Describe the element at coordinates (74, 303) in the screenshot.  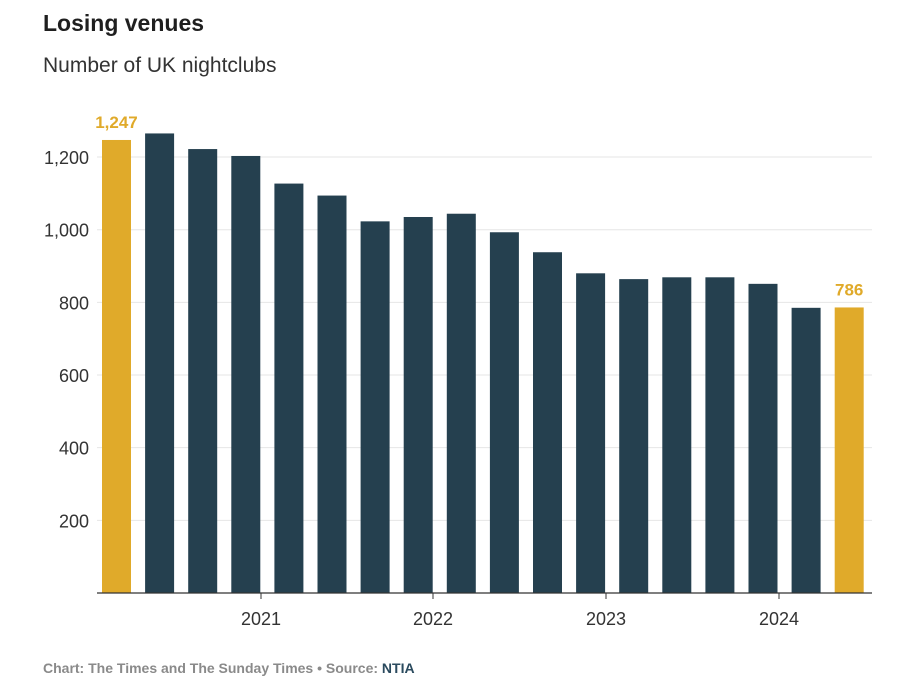
I see `y-tick-label: 800` at that location.